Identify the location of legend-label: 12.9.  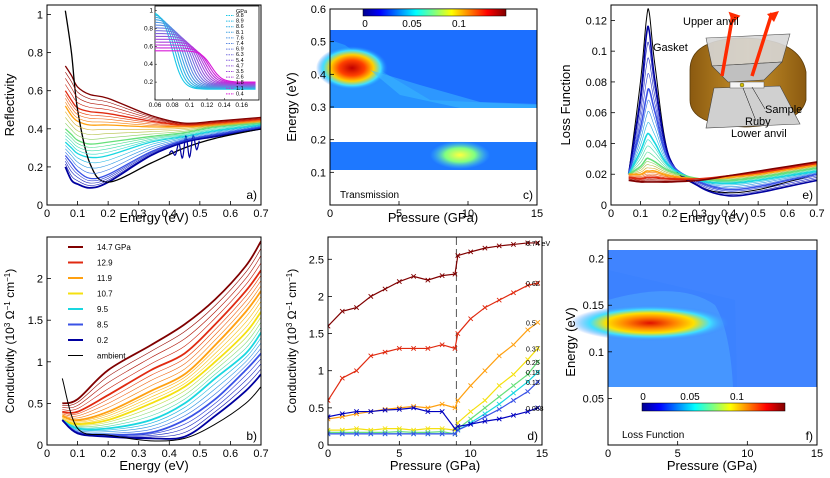
(105, 263).